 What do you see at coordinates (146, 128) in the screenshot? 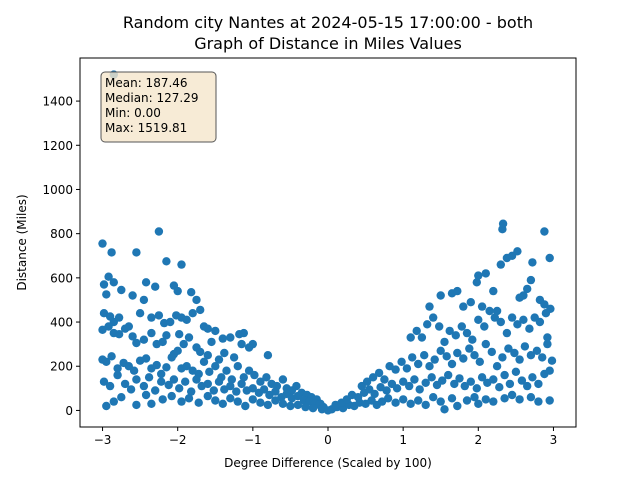
I see `stats-max: Max: 1519.81` at bounding box center [146, 128].